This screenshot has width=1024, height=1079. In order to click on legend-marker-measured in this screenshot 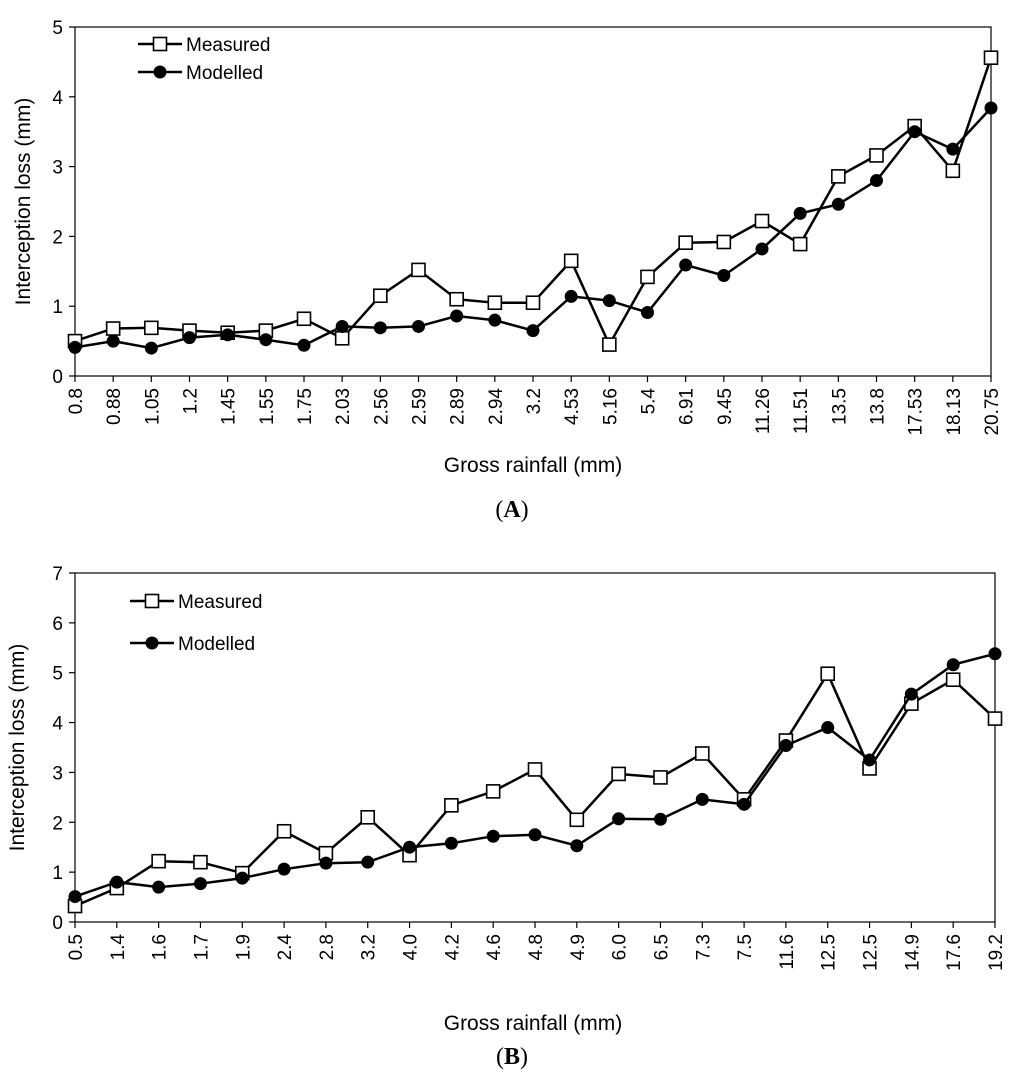, I will do `click(152, 601)`.